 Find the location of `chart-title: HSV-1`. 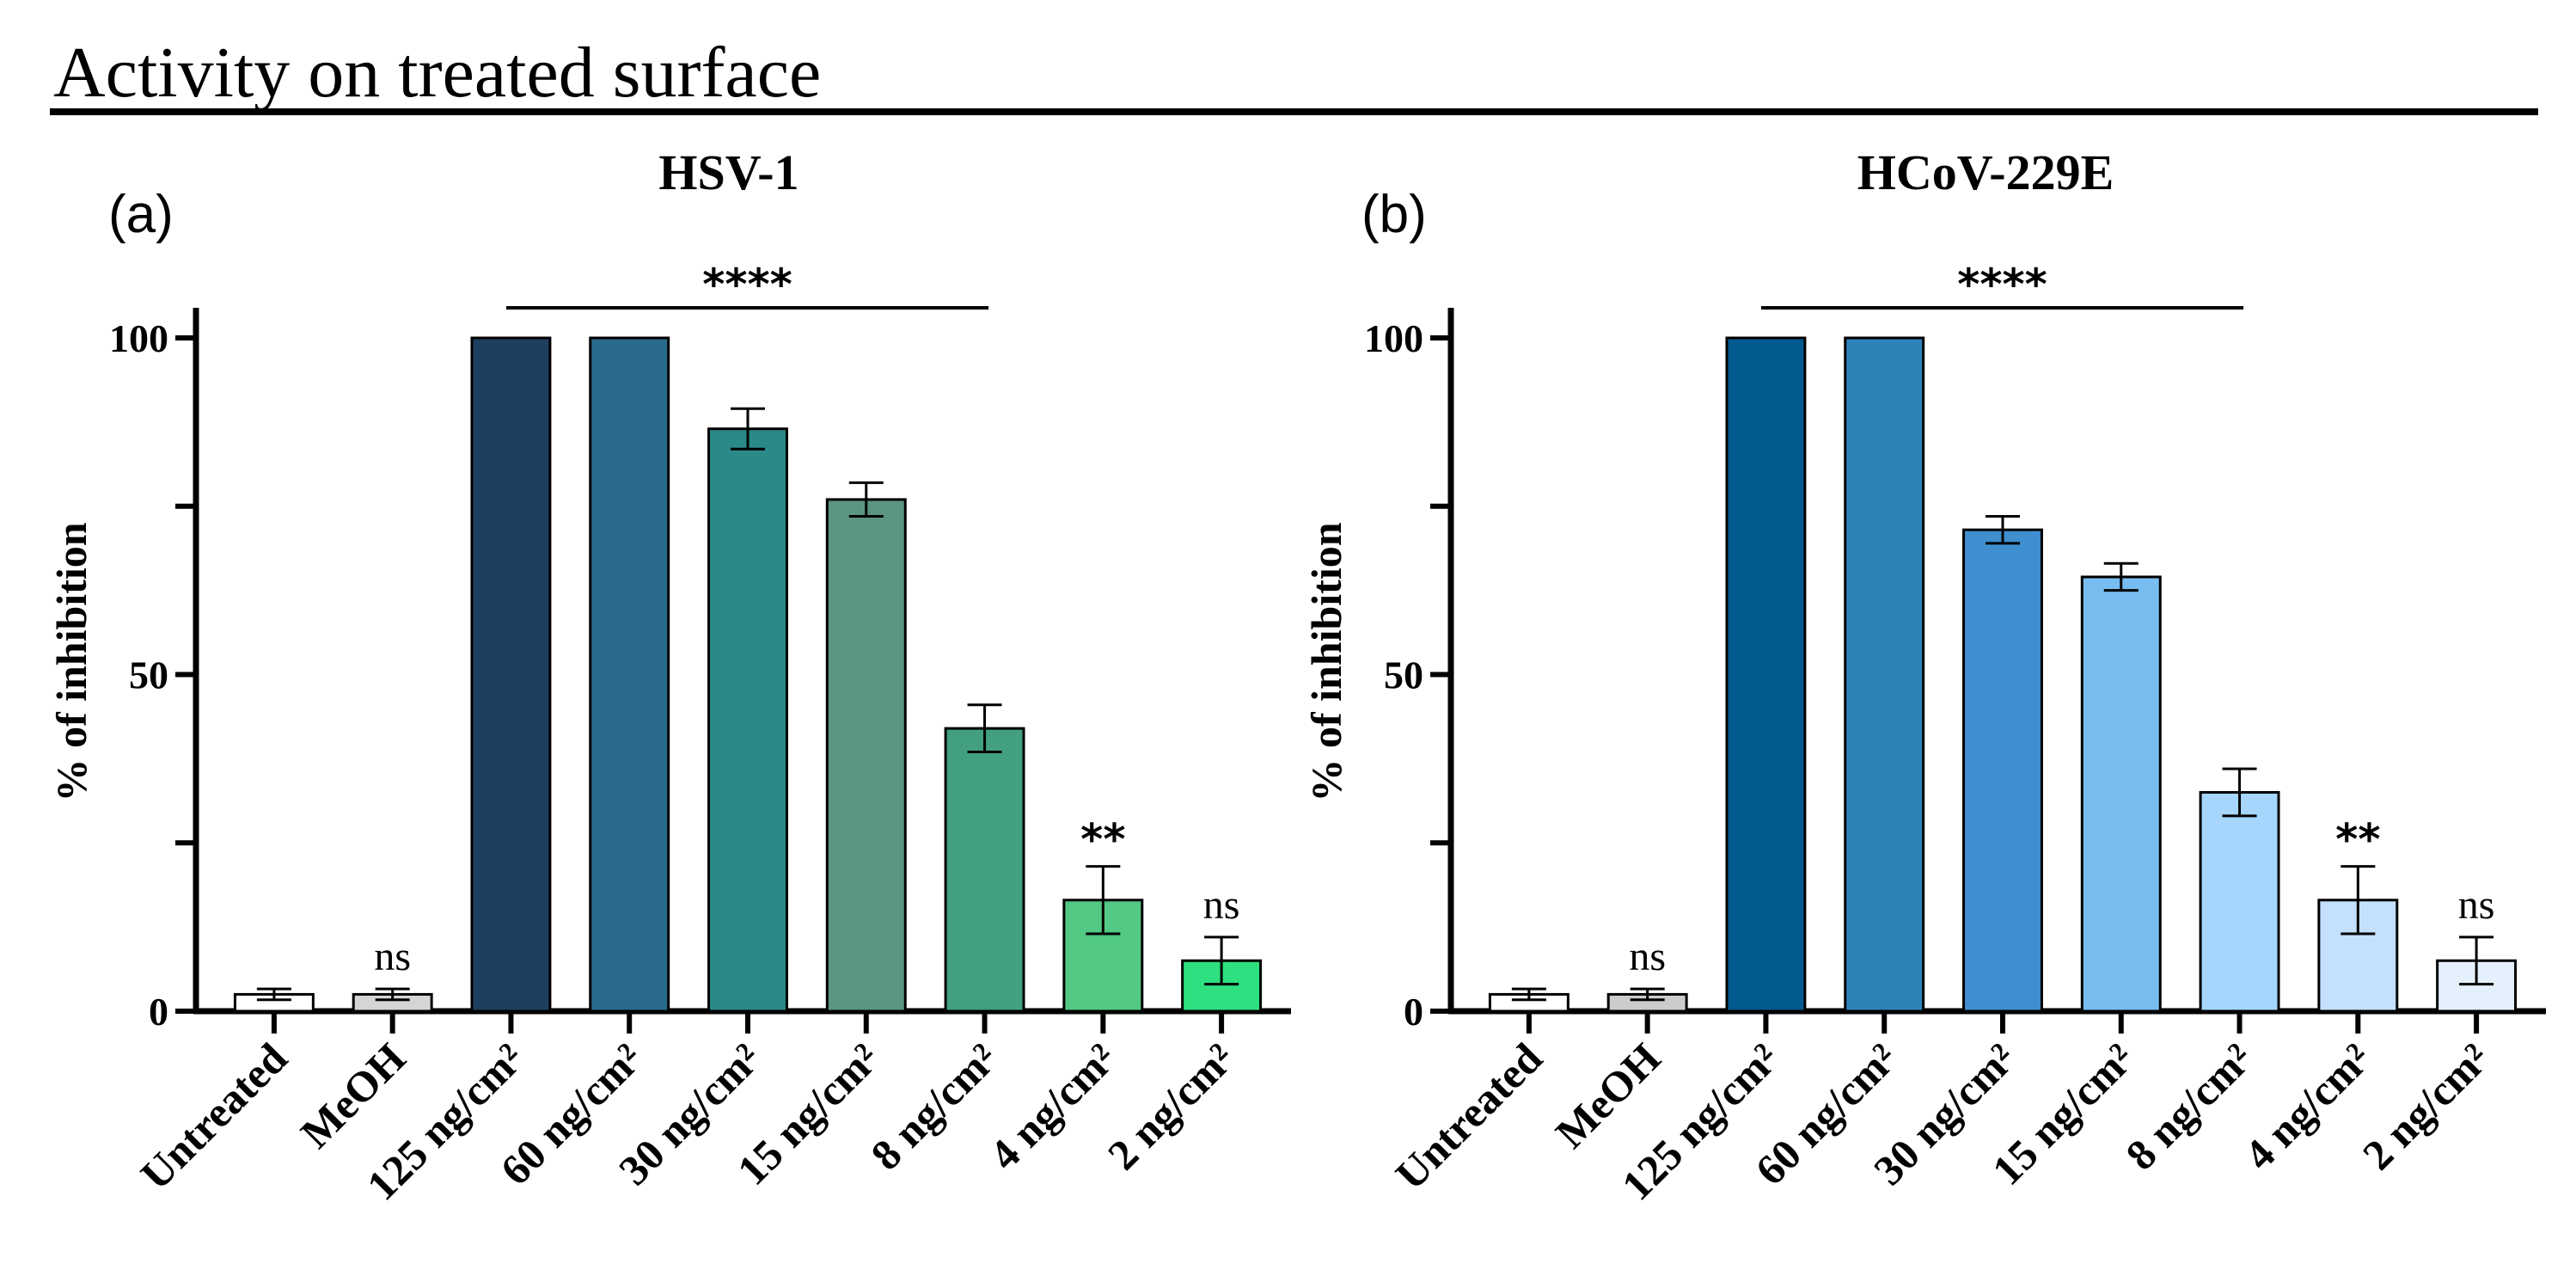

chart-title: HSV-1 is located at coordinates (728, 172).